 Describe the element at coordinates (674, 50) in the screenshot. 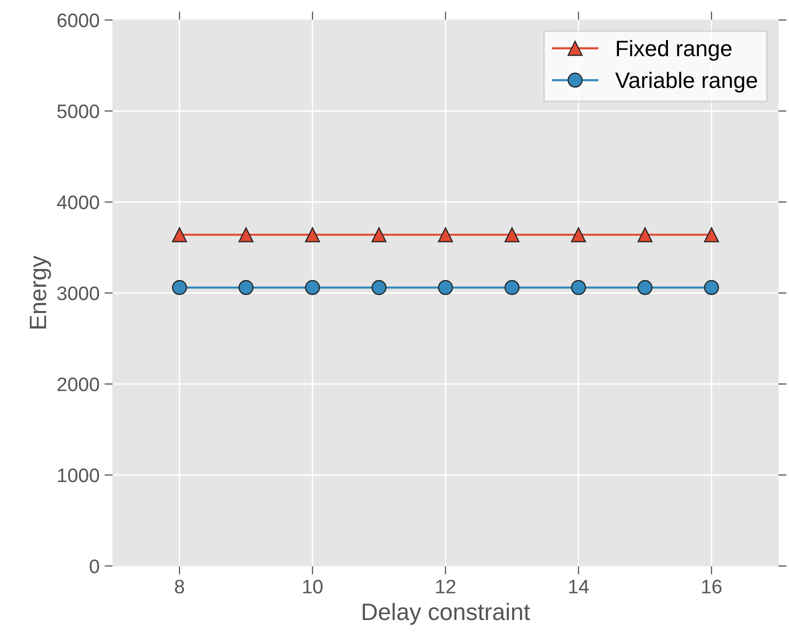

I see `legend-label: Fixed range` at that location.